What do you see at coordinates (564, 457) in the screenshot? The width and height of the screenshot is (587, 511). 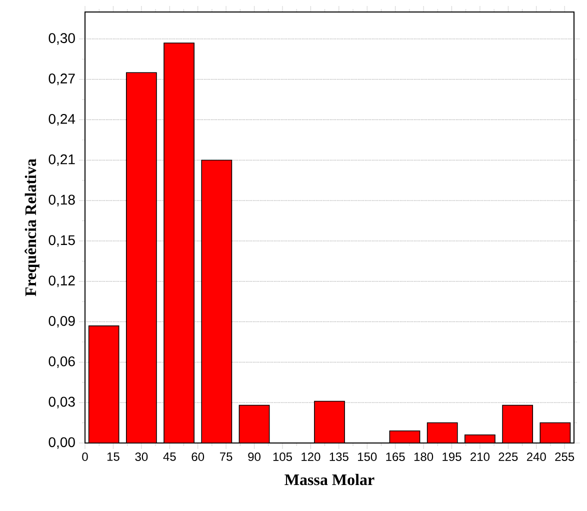 I see `x-tick-label: 255` at bounding box center [564, 457].